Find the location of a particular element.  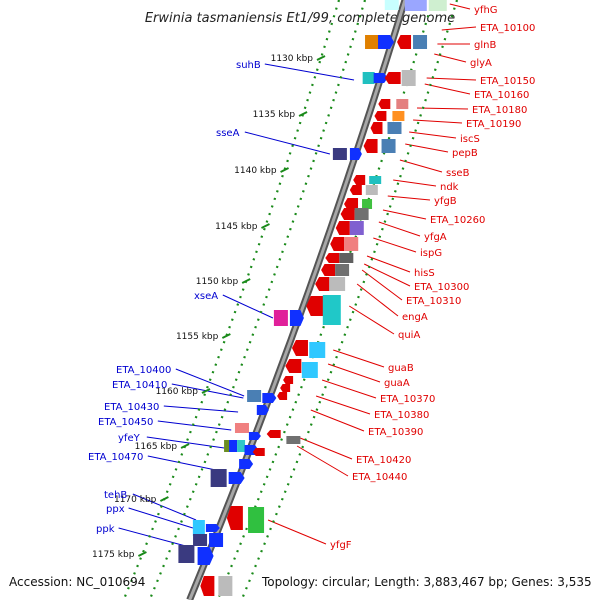

accession-text: Accession: NC_010694 is located at coordinates (77, 582).